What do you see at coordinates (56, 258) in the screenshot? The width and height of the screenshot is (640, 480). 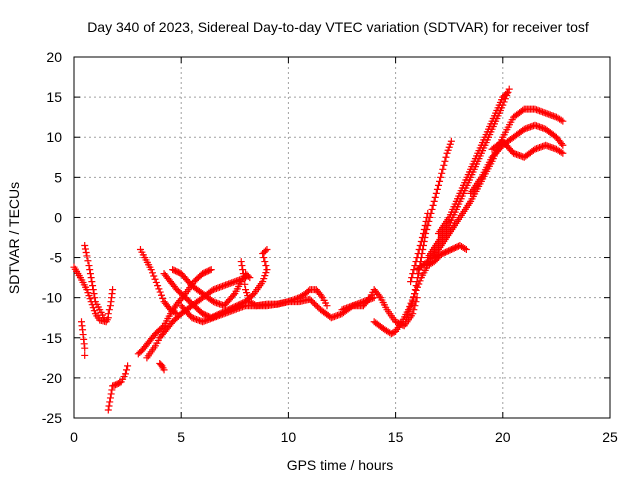 I see `y-tick-label: -5` at bounding box center [56, 258].